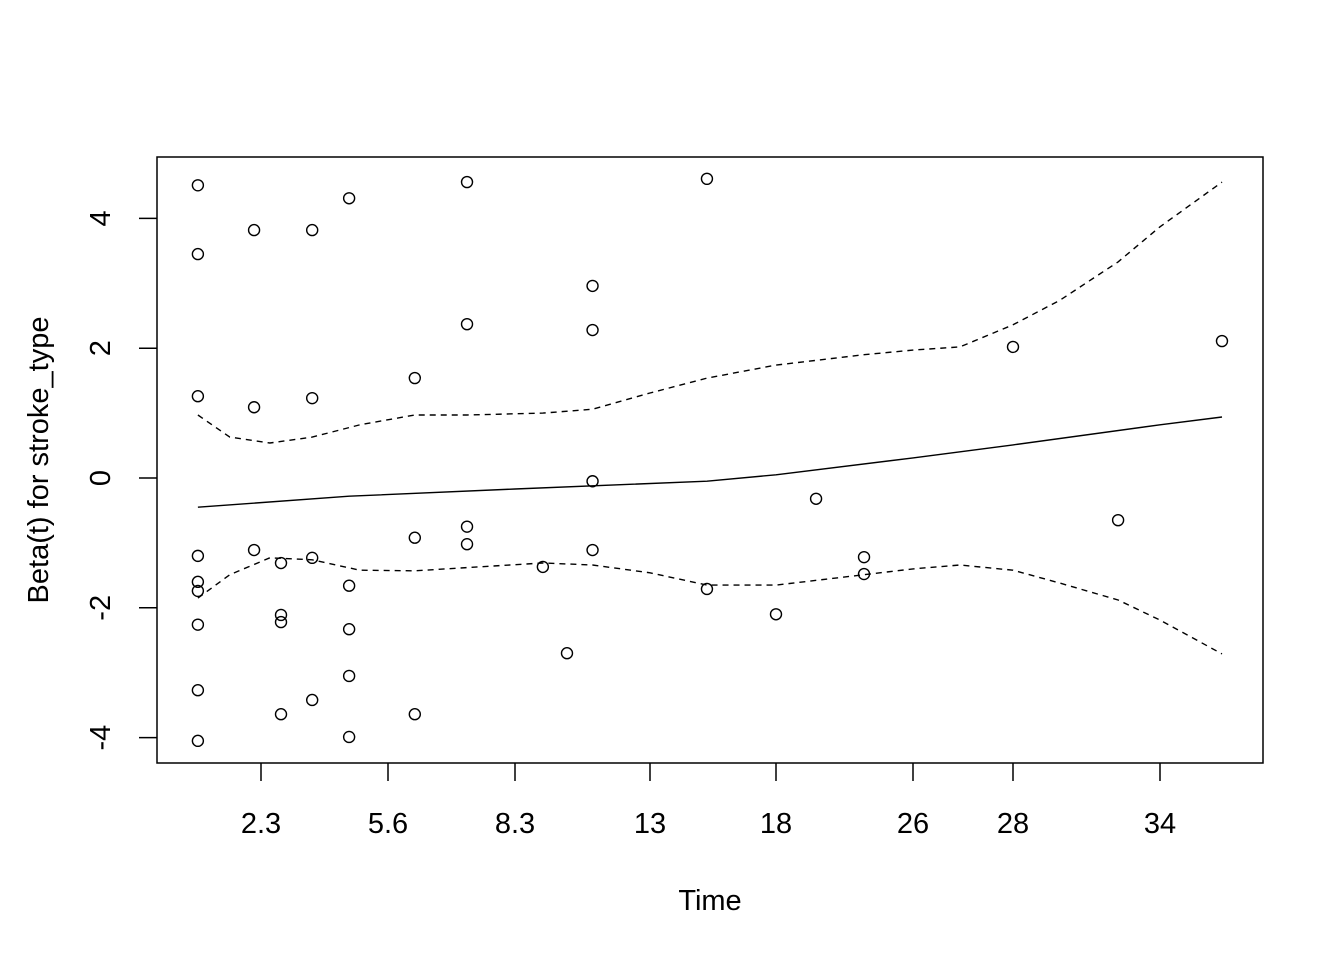  What do you see at coordinates (913, 824) in the screenshot?
I see `x-tick-label: 26` at bounding box center [913, 824].